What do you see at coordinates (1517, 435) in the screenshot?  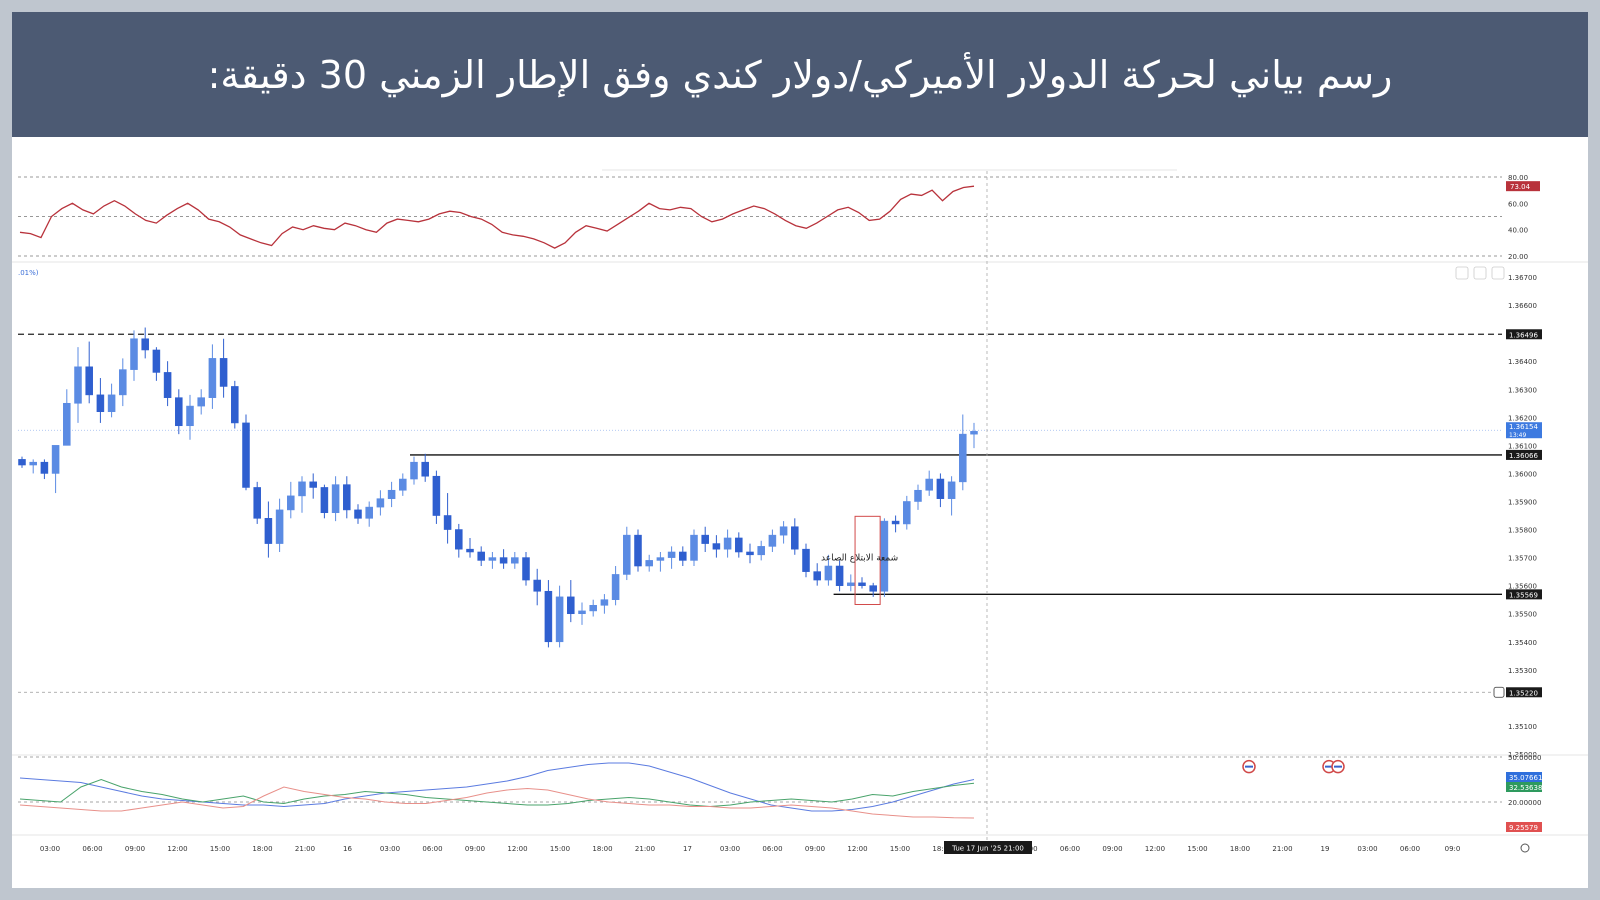 I see `price-tag-countdown: 13:49` at bounding box center [1517, 435].